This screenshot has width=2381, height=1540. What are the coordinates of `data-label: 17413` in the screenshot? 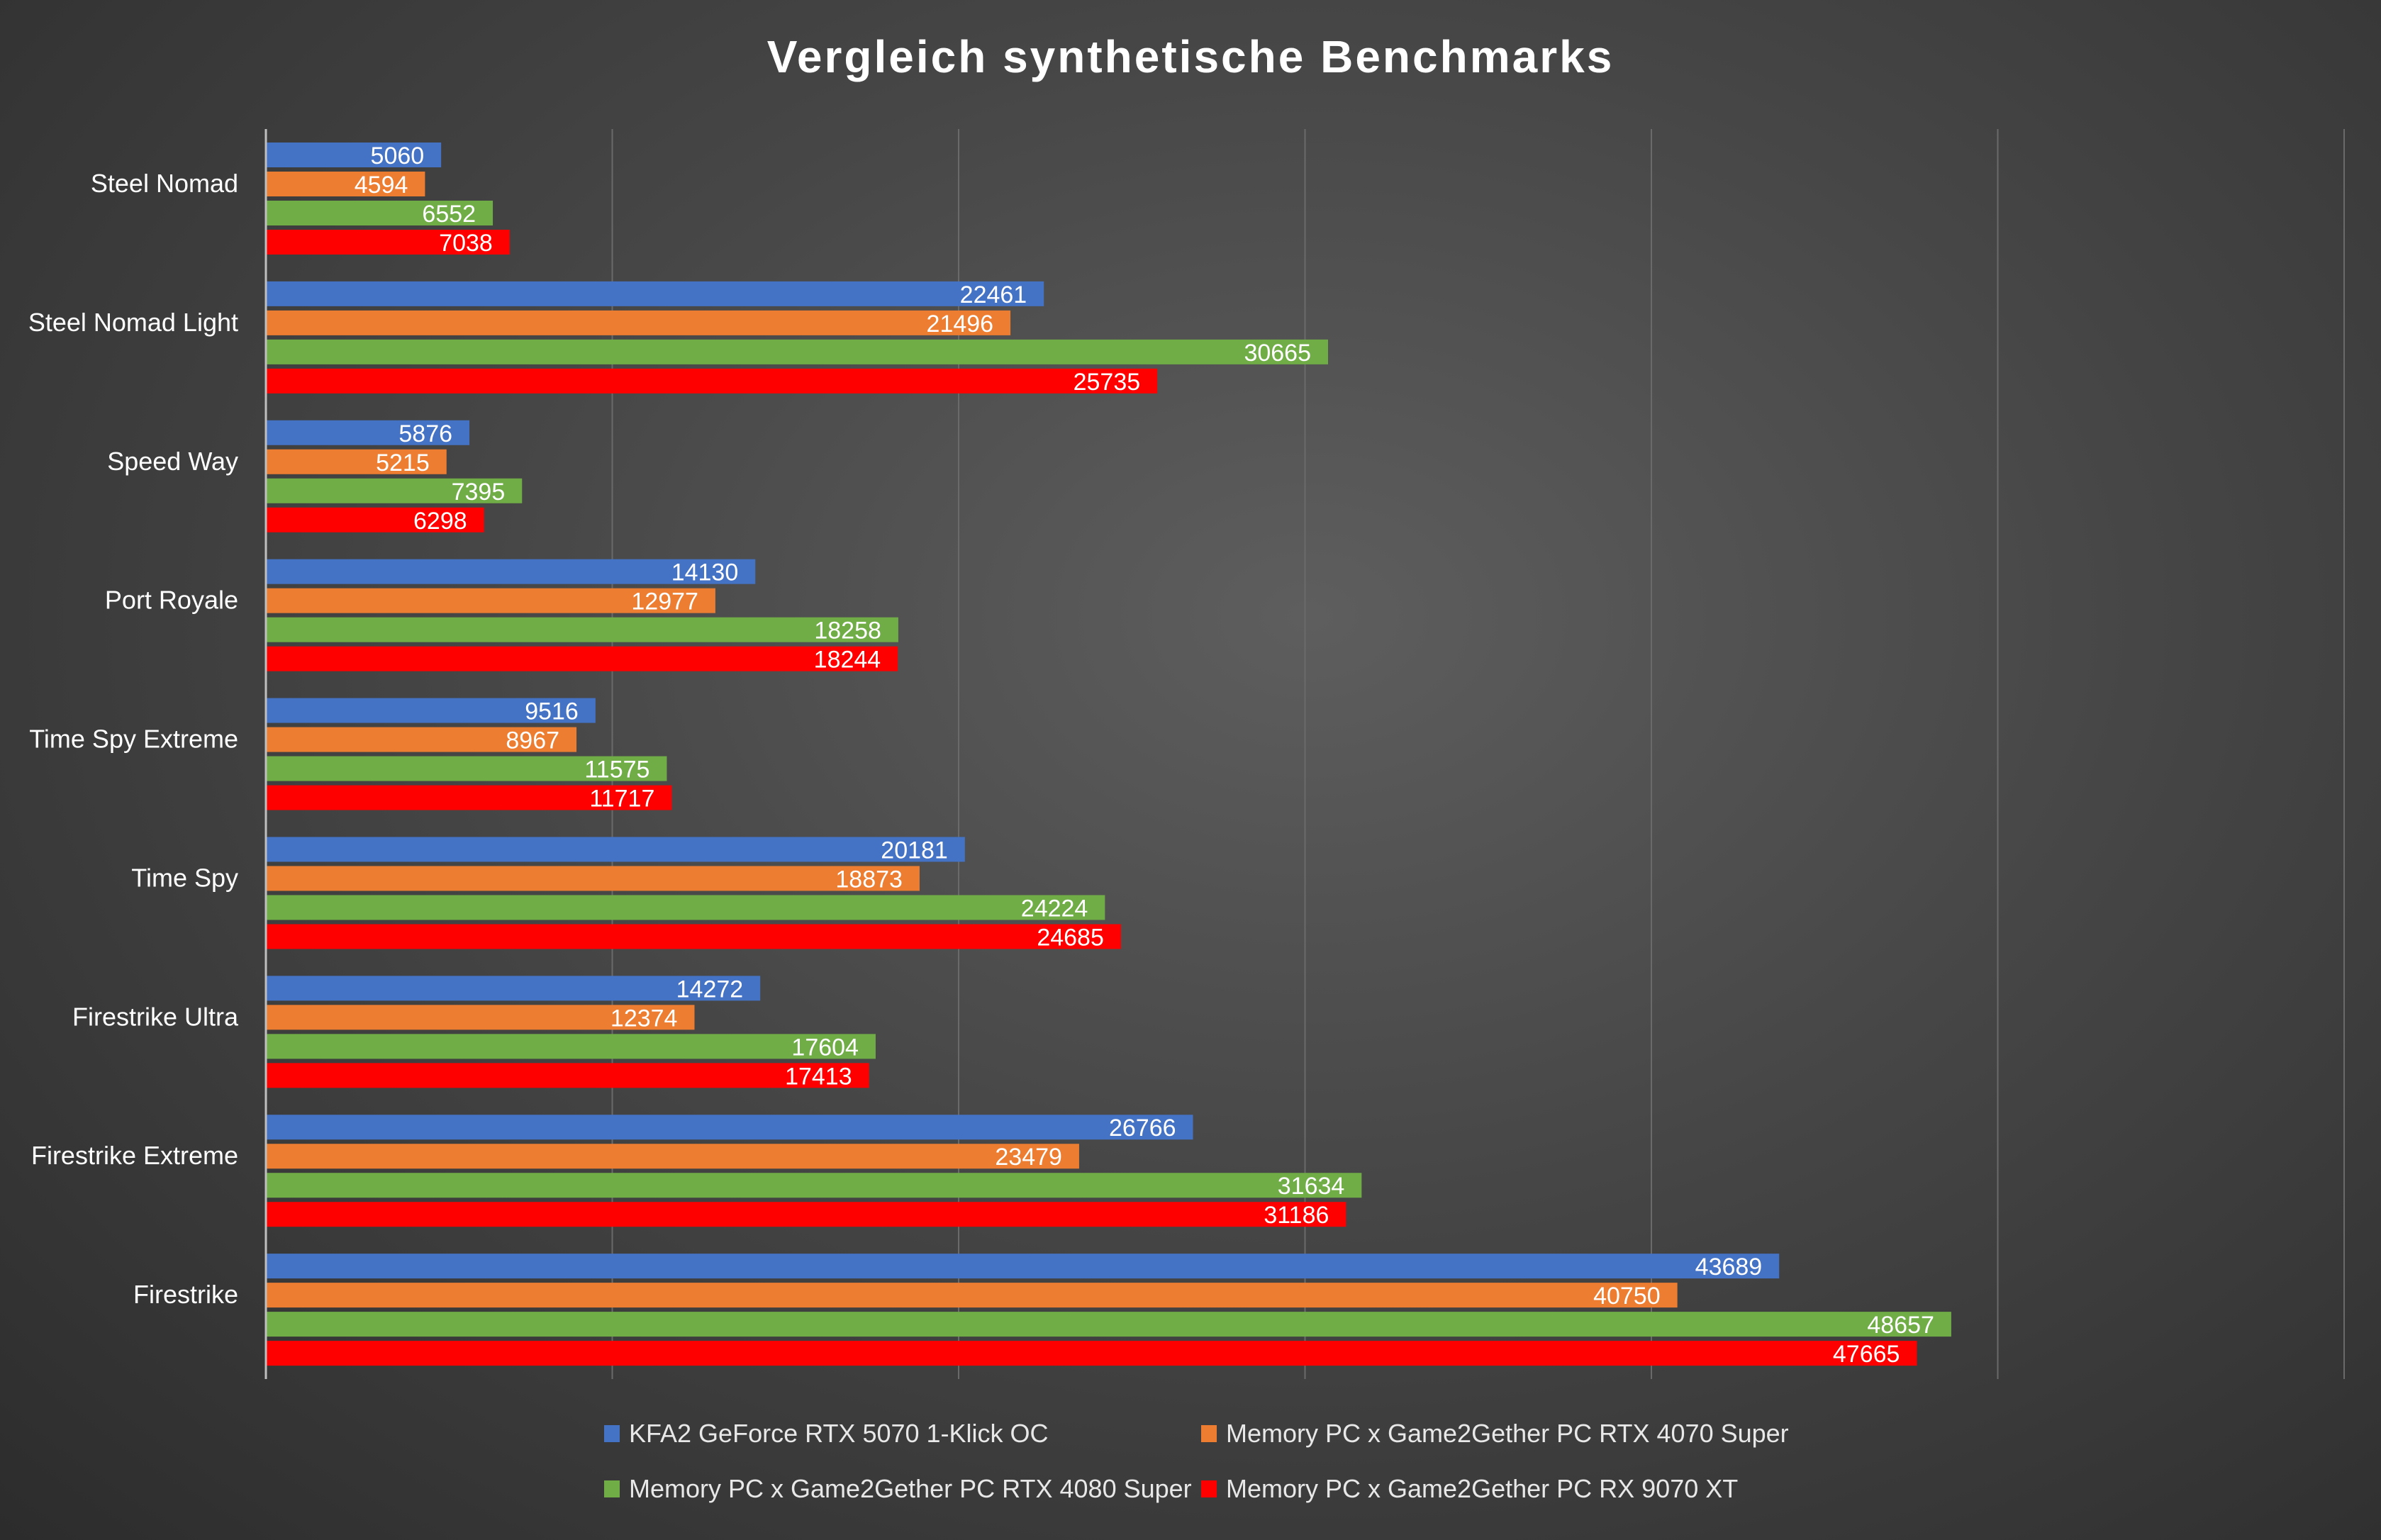 It's located at (818, 1076).